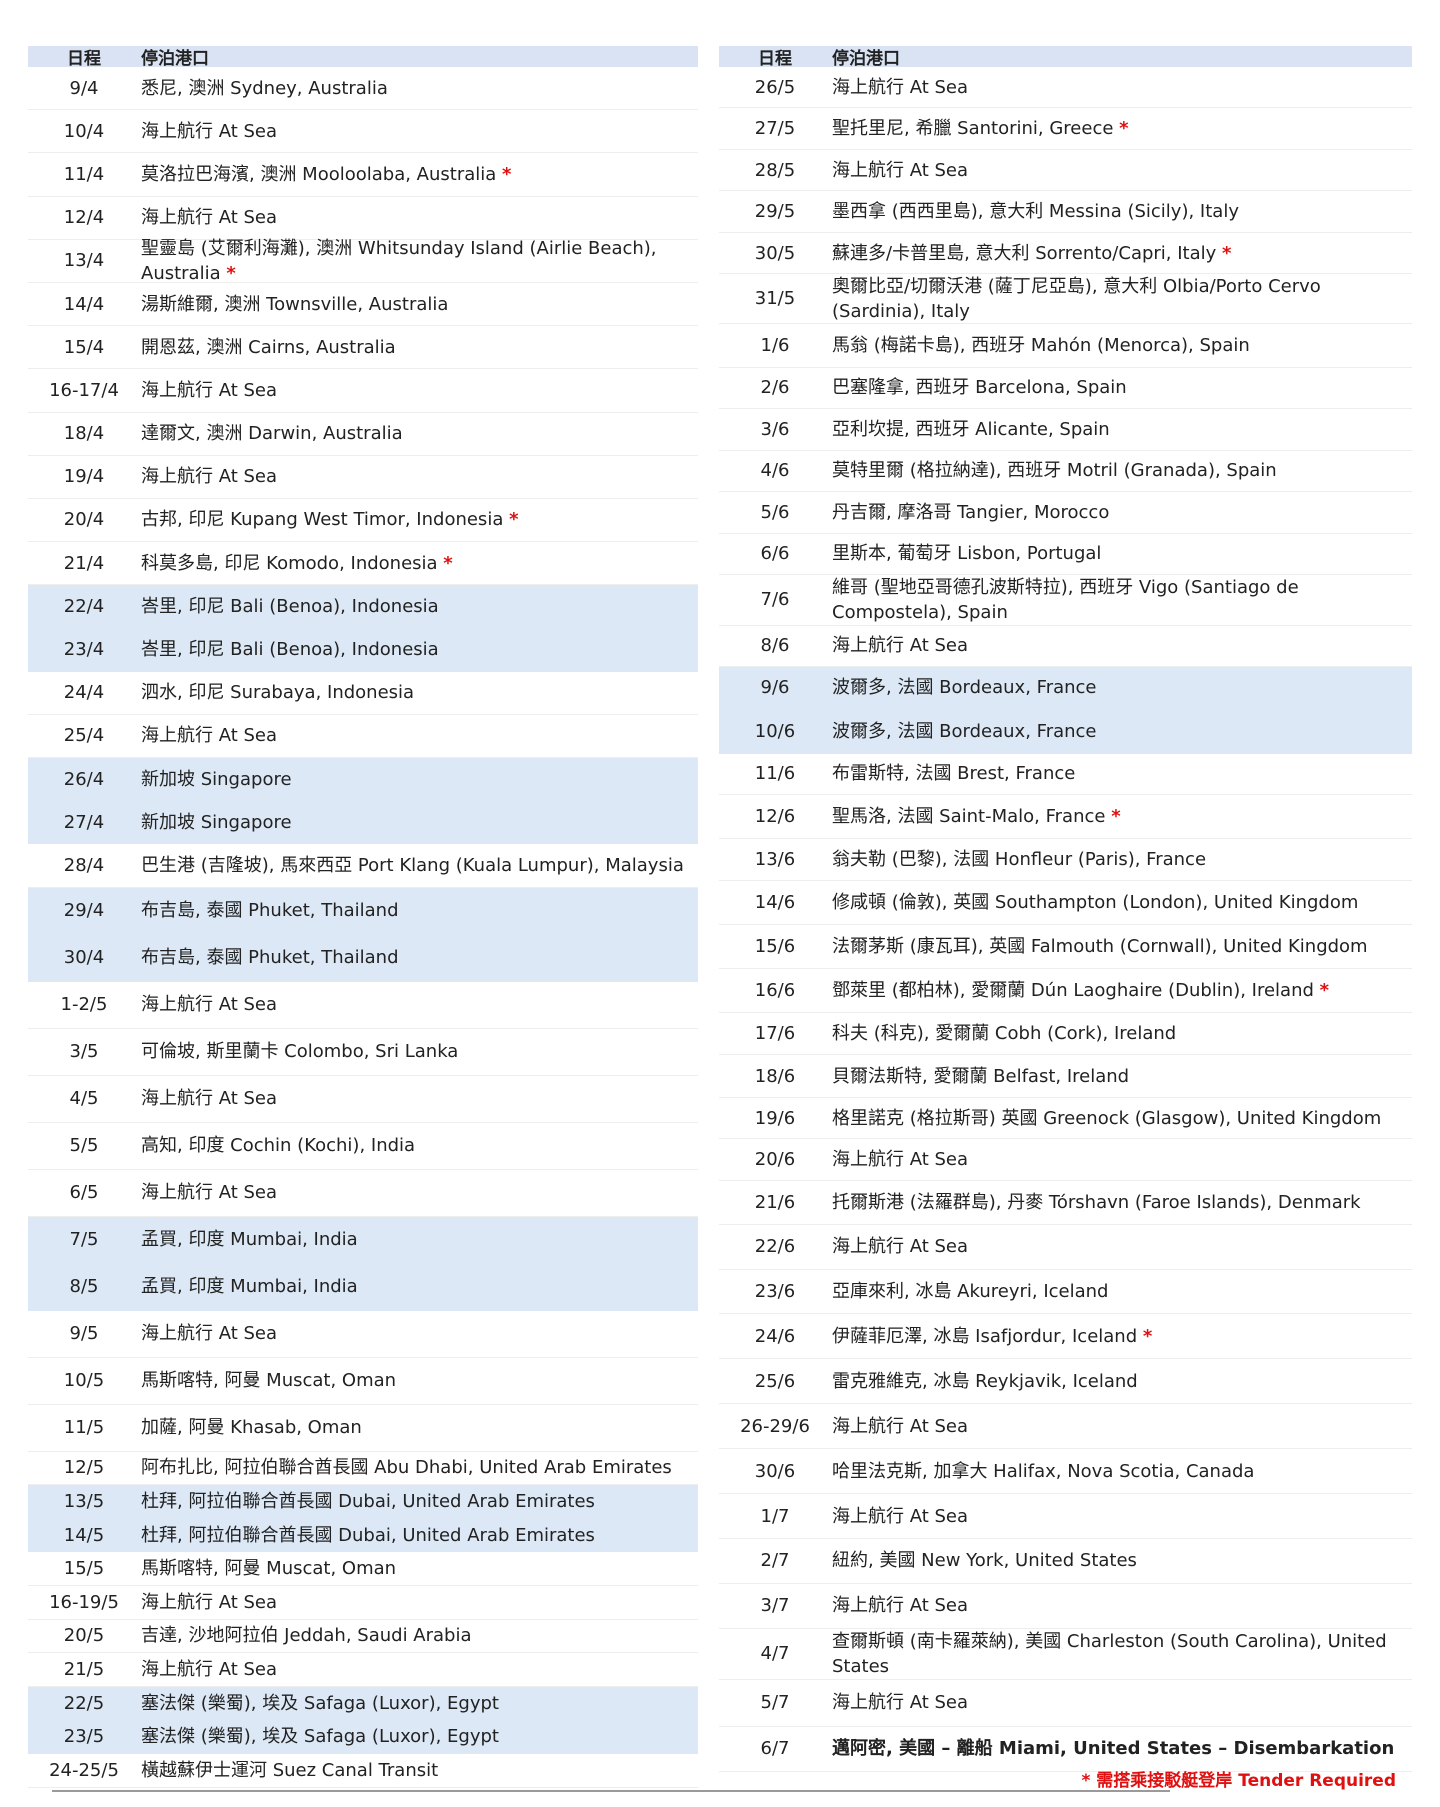  What do you see at coordinates (1121, 128) in the screenshot?
I see `row-port: 聖托里尼, 希臘 Santorini, Greece *` at bounding box center [1121, 128].